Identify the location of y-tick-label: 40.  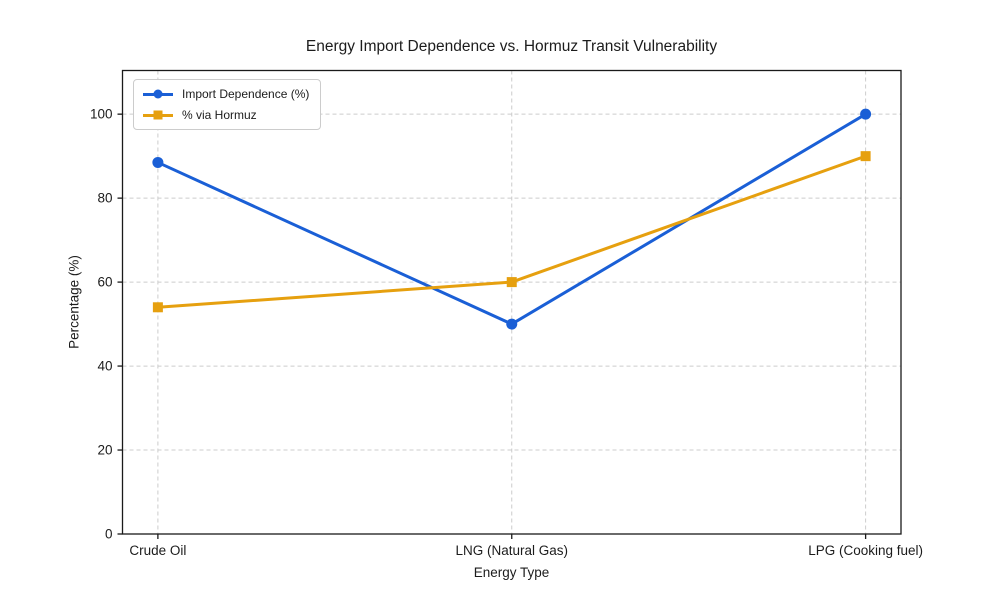
(104, 366).